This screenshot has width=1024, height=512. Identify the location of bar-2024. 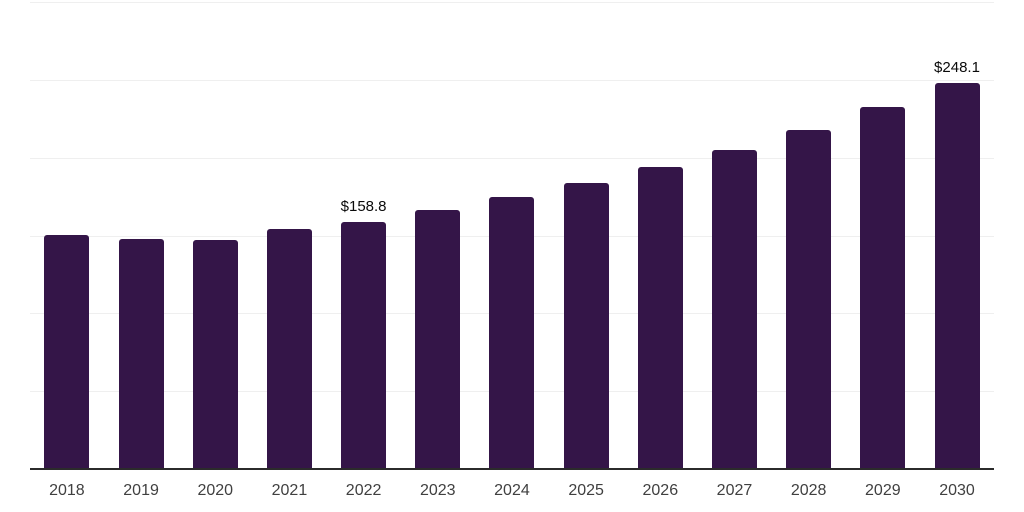
(512, 333).